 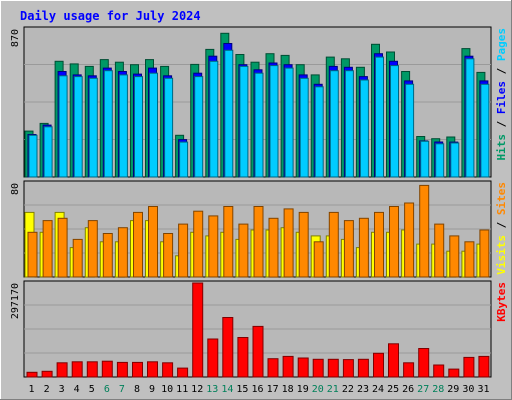 What do you see at coordinates (501, 44) in the screenshot?
I see `legend-pages: Pages` at bounding box center [501, 44].